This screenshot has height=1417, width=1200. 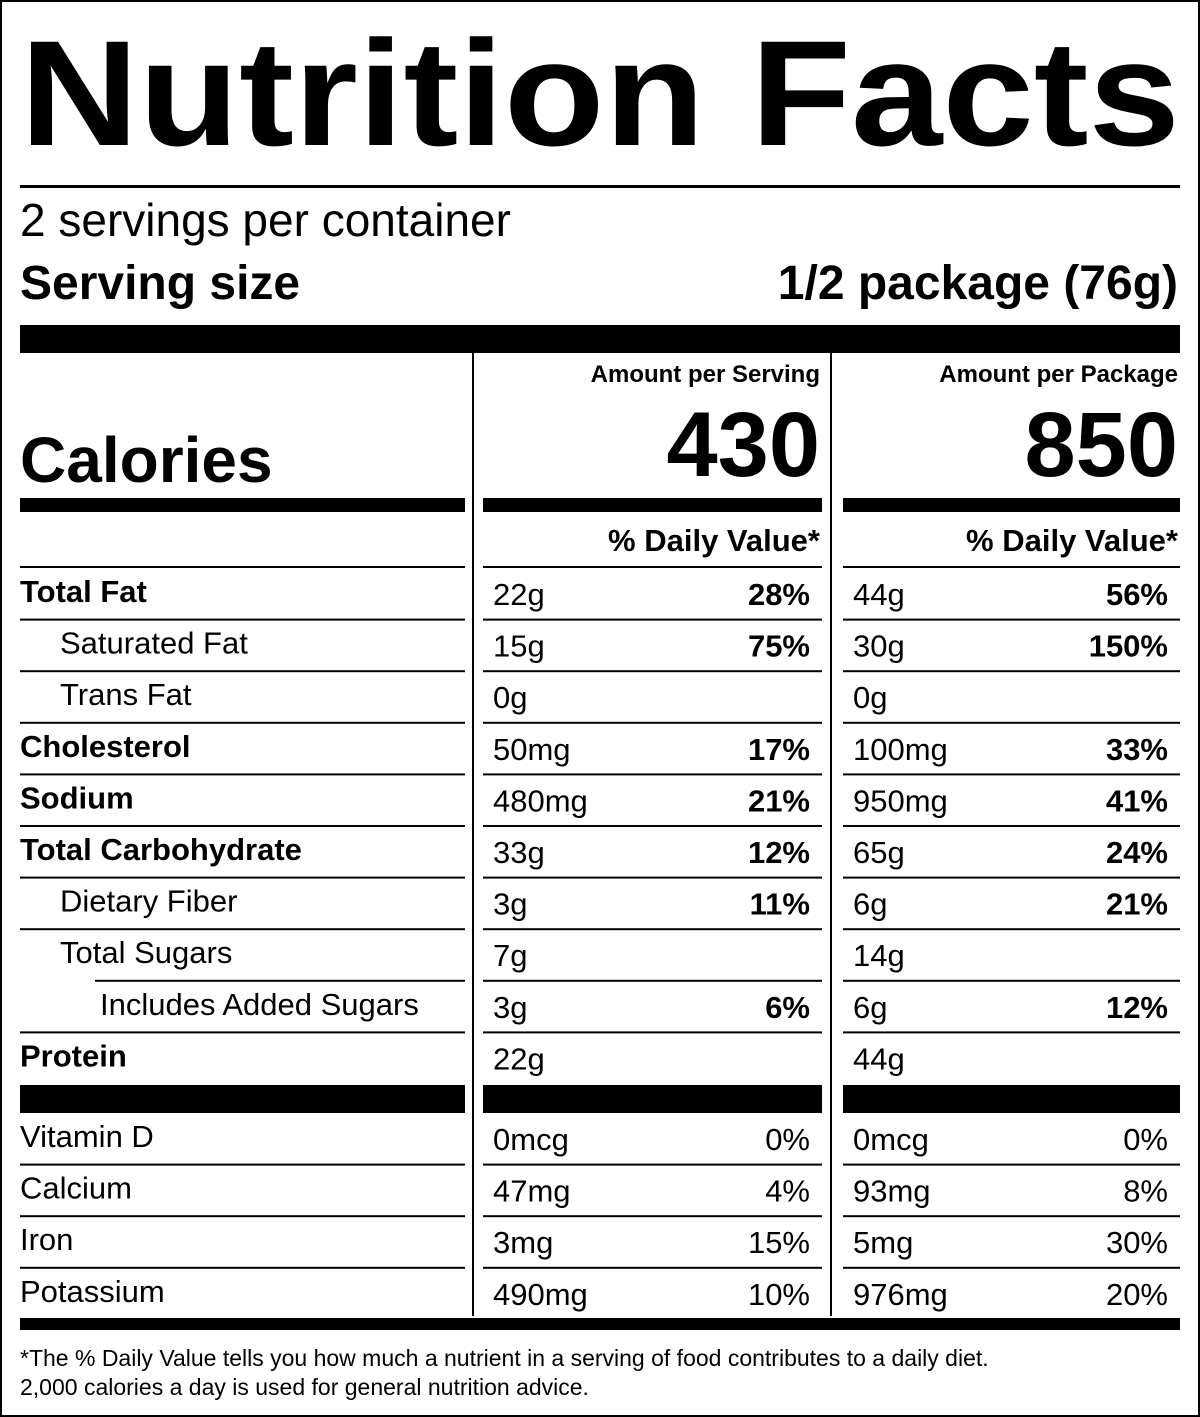 I want to click on amount: 480mg, so click(x=540, y=800).